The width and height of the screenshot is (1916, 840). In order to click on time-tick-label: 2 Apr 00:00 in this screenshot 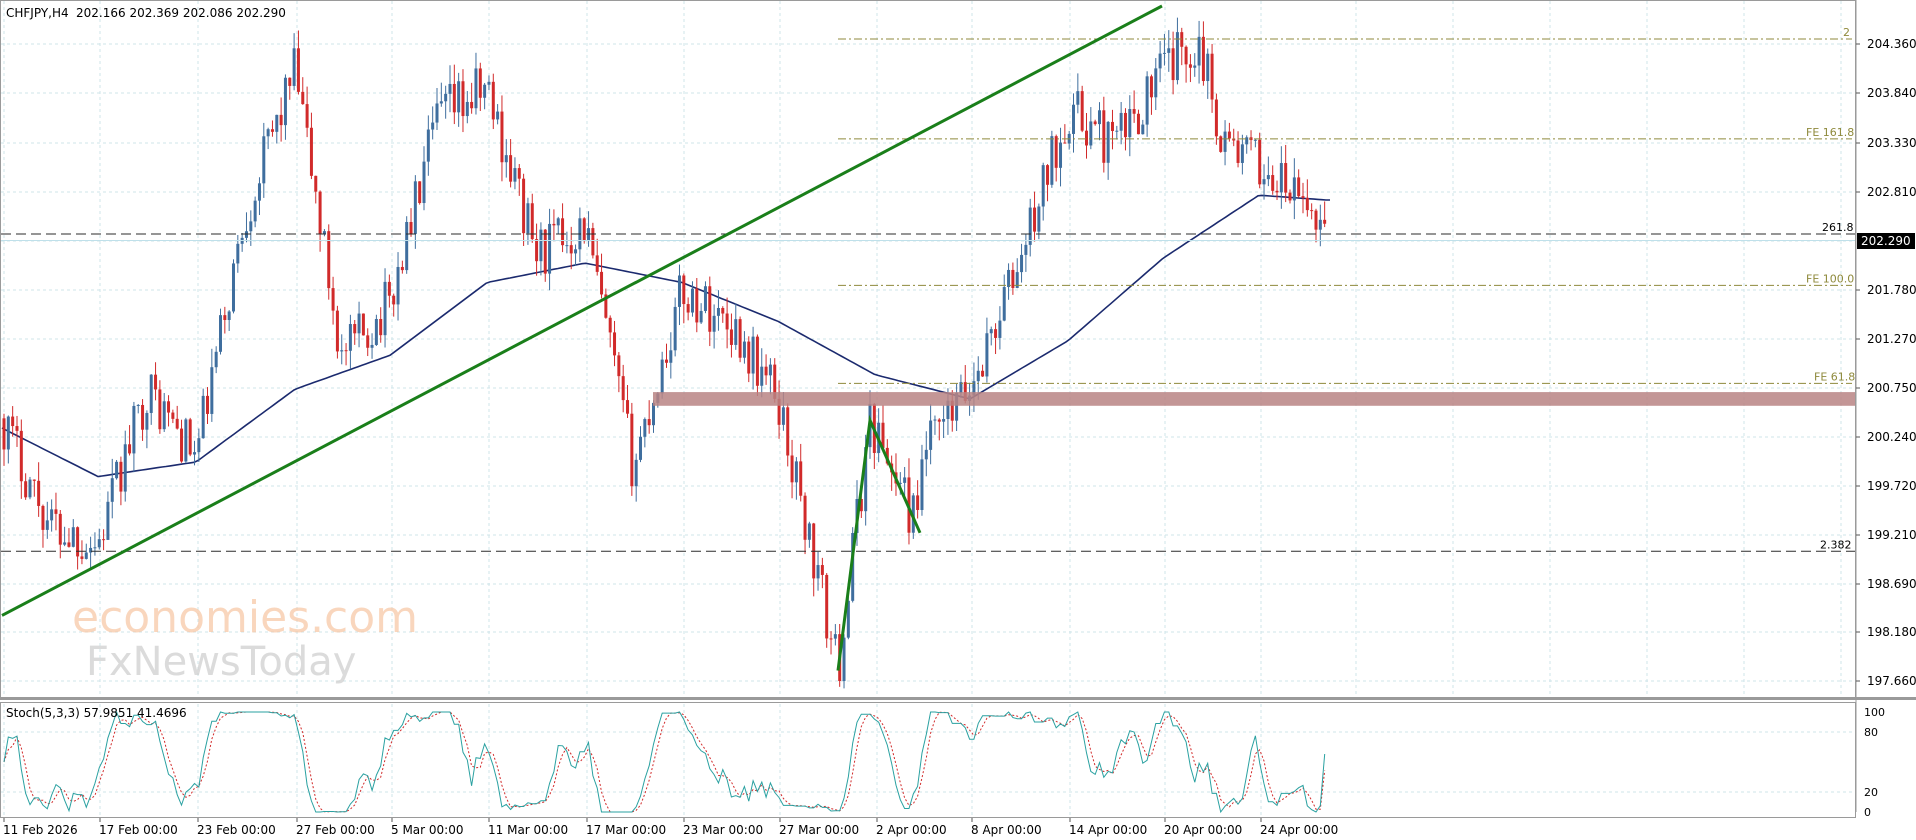, I will do `click(911, 830)`.